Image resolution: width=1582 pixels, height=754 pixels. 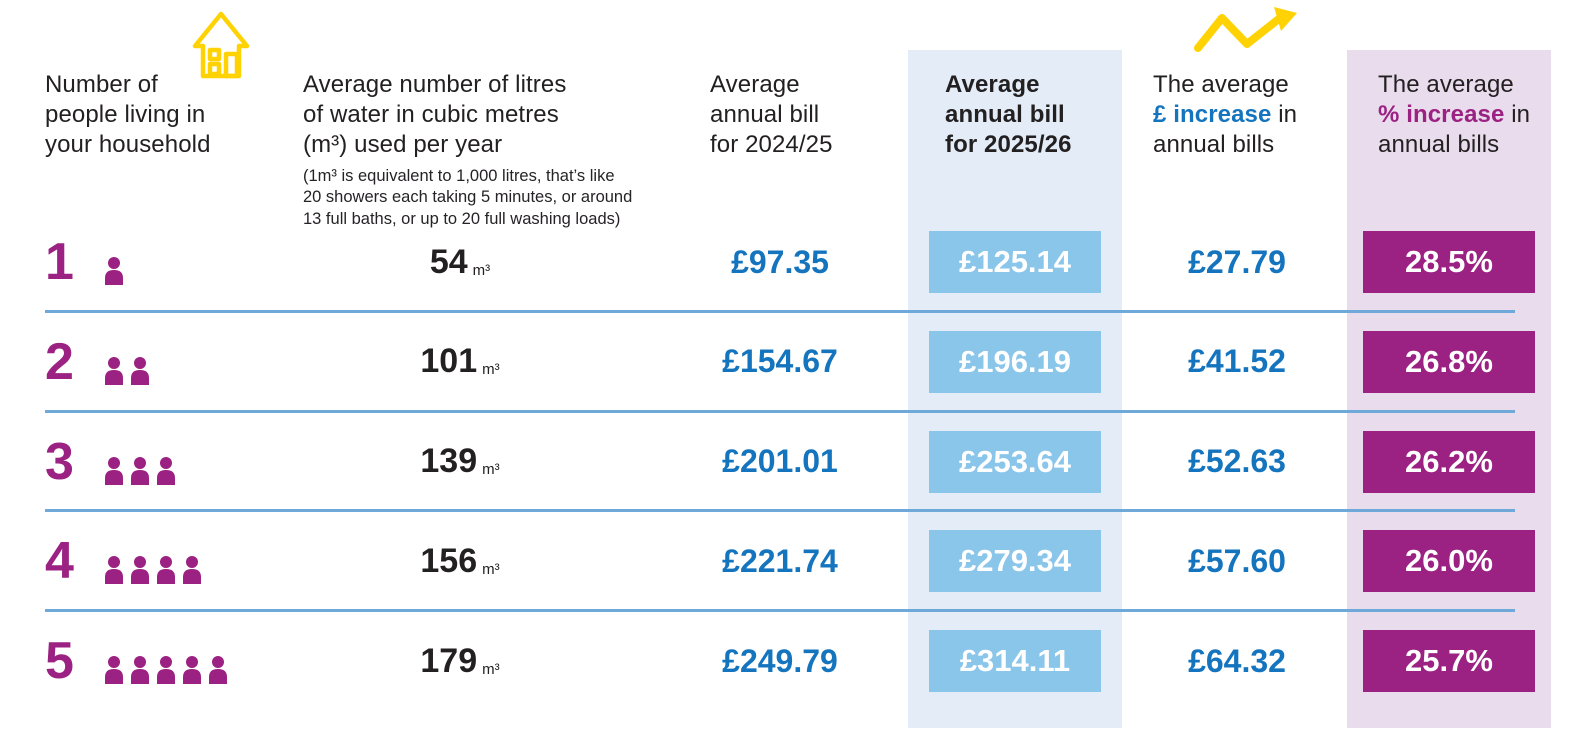 What do you see at coordinates (1449, 262) in the screenshot?
I see `percent-increase-value-box: 28.5%` at bounding box center [1449, 262].